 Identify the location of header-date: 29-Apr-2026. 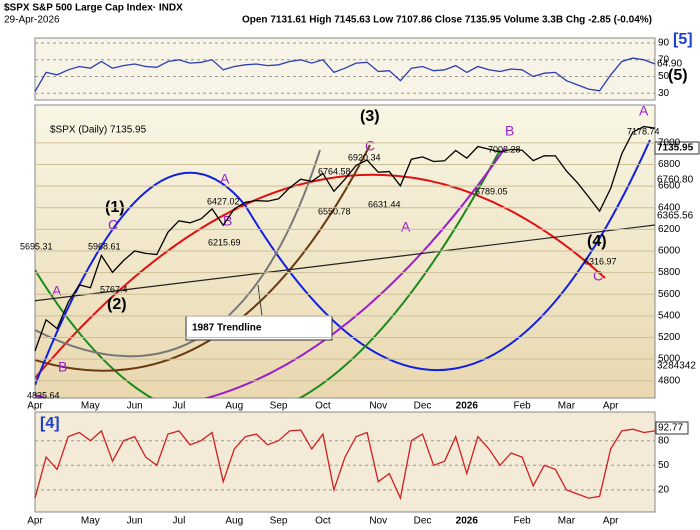
(32, 20).